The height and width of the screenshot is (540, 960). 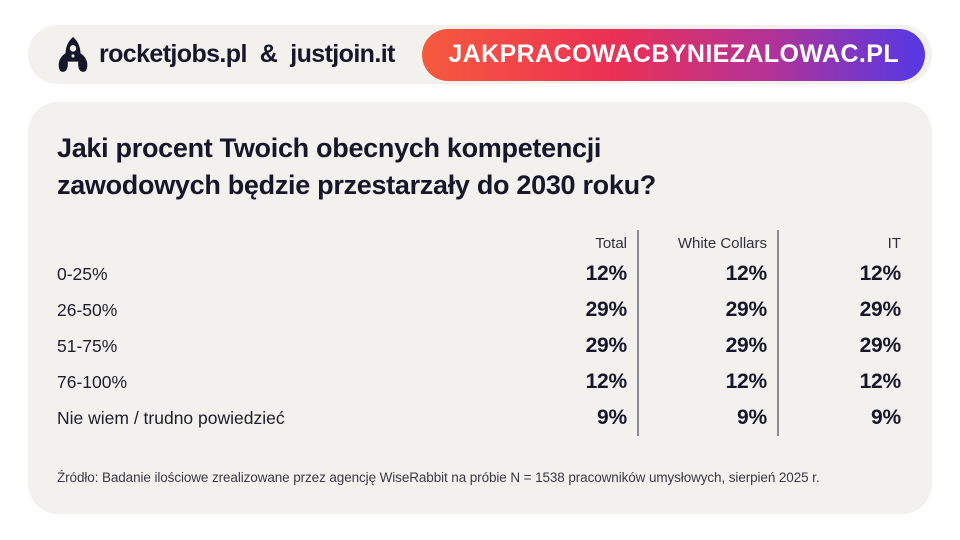 What do you see at coordinates (342, 54) in the screenshot?
I see `brand-justjoin: justjoin.it` at bounding box center [342, 54].